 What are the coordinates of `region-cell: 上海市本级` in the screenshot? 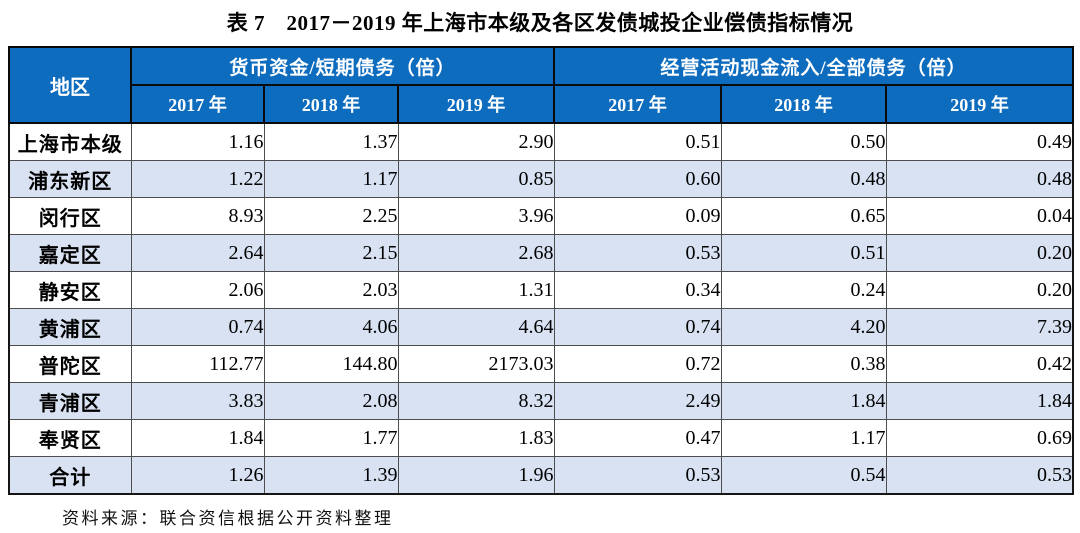 It's located at (70, 141).